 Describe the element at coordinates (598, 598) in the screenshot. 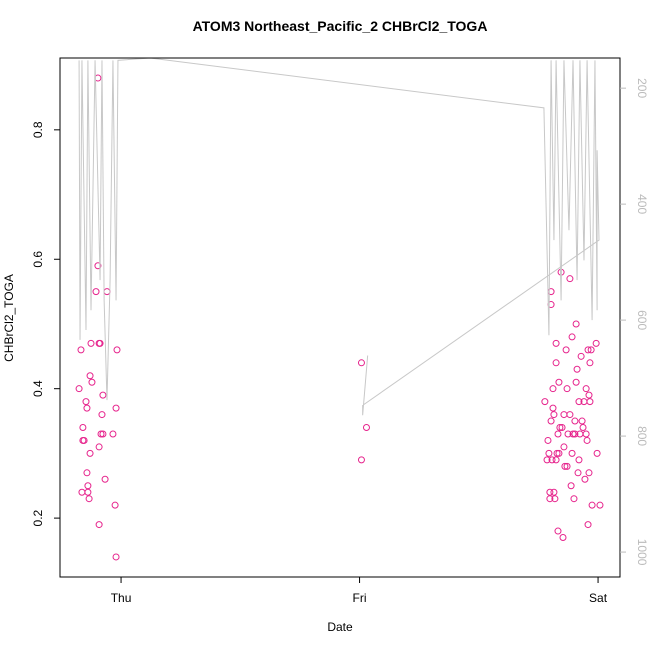

I see `x-tick-label: Sat` at that location.